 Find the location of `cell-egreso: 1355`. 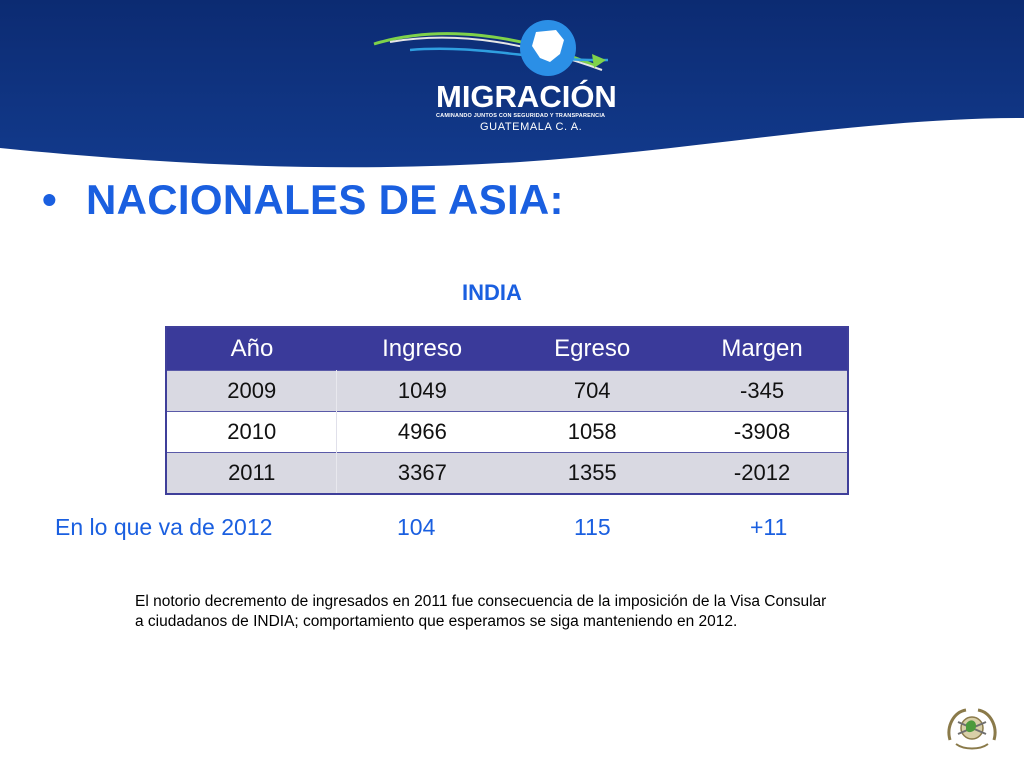

cell-egreso: 1355 is located at coordinates (592, 473).